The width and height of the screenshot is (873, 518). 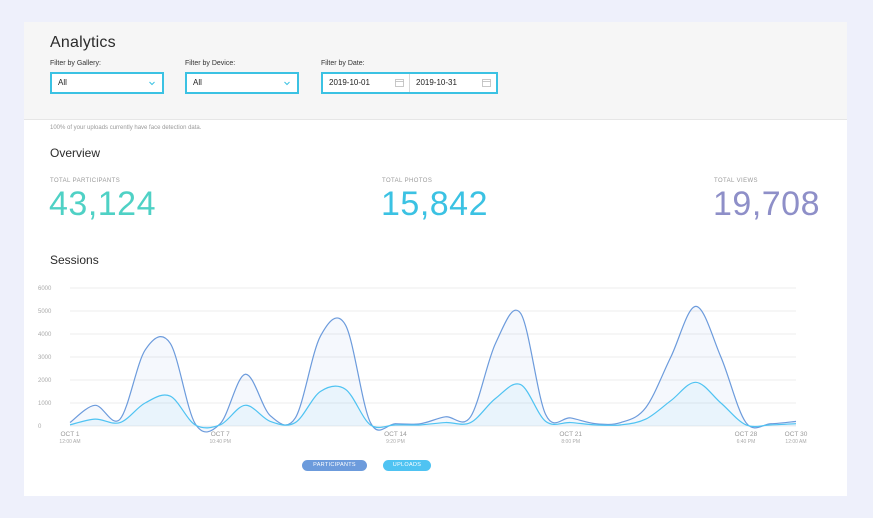 What do you see at coordinates (570, 434) in the screenshot?
I see `x-tick-label: OCT 21` at bounding box center [570, 434].